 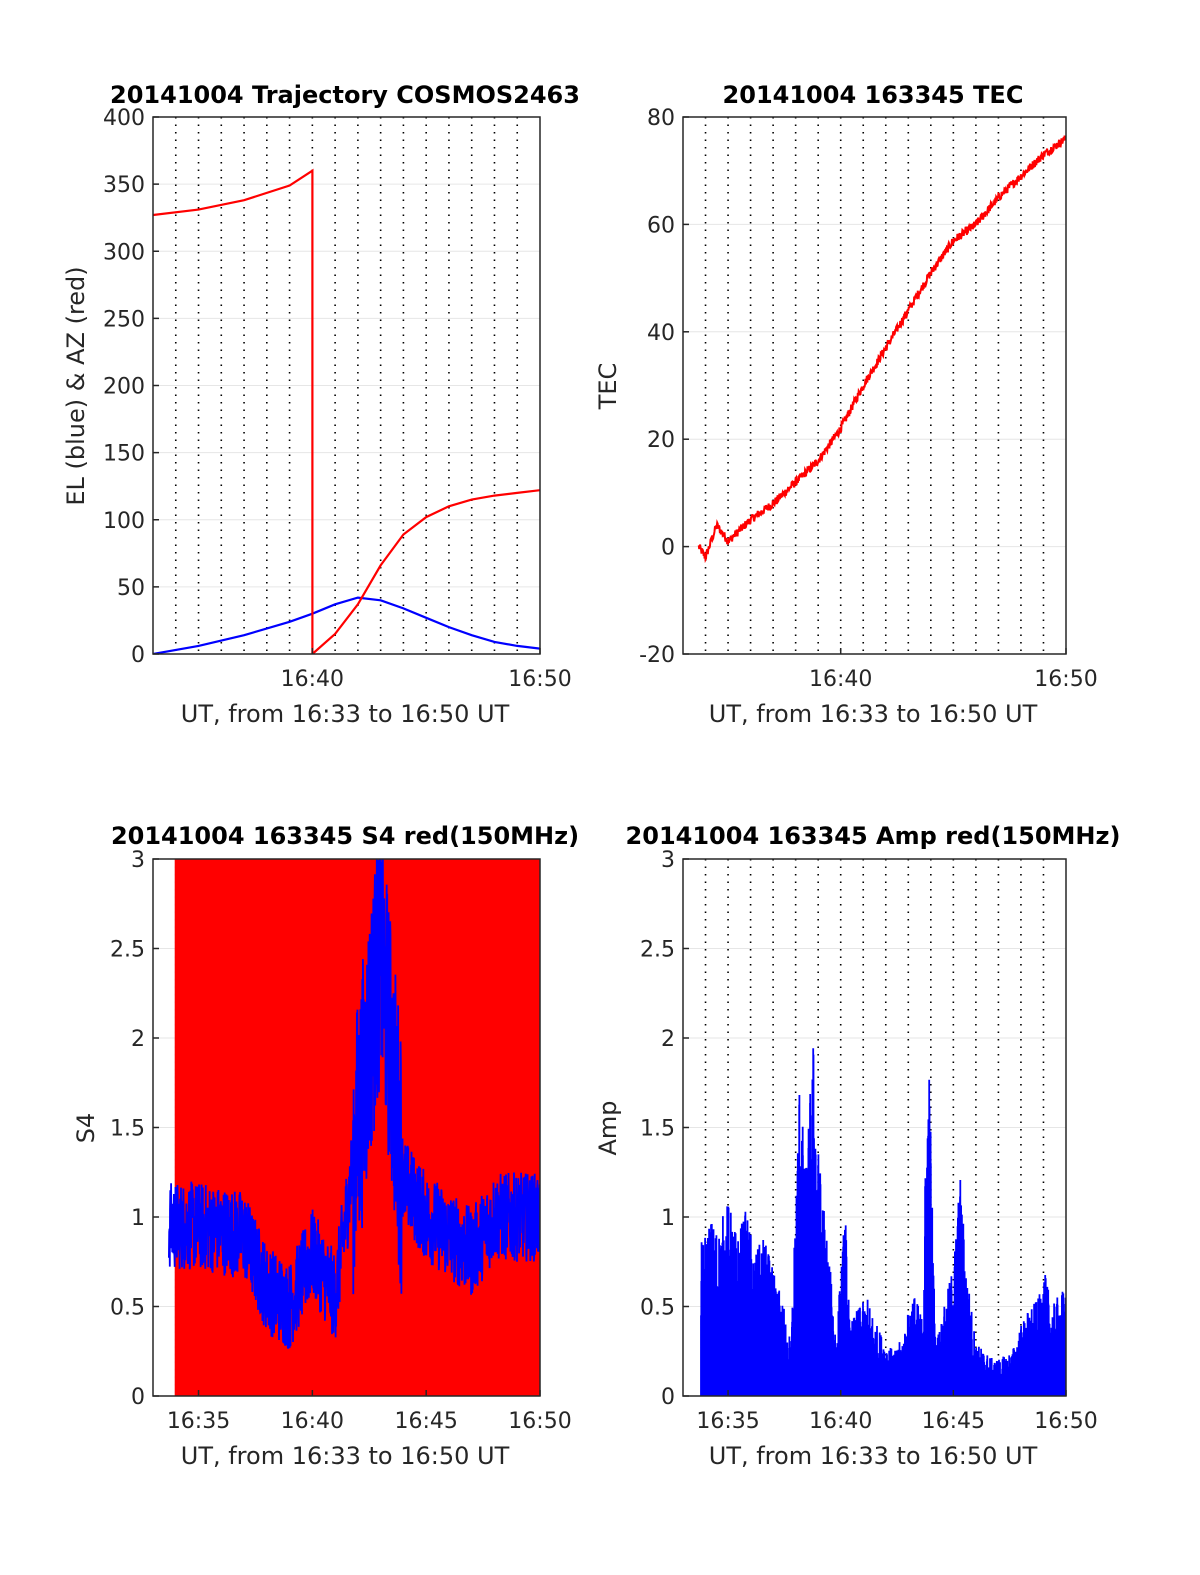 I want to click on y-tick-label: 50, so click(x=131, y=588).